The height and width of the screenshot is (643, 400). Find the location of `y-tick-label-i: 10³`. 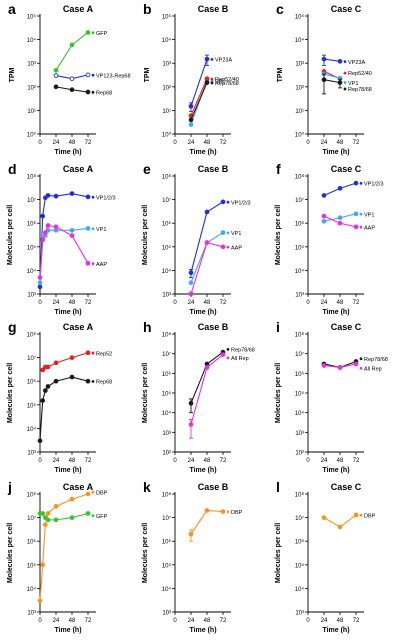

y-tick-label-i: 10³ is located at coordinates (299, 434).